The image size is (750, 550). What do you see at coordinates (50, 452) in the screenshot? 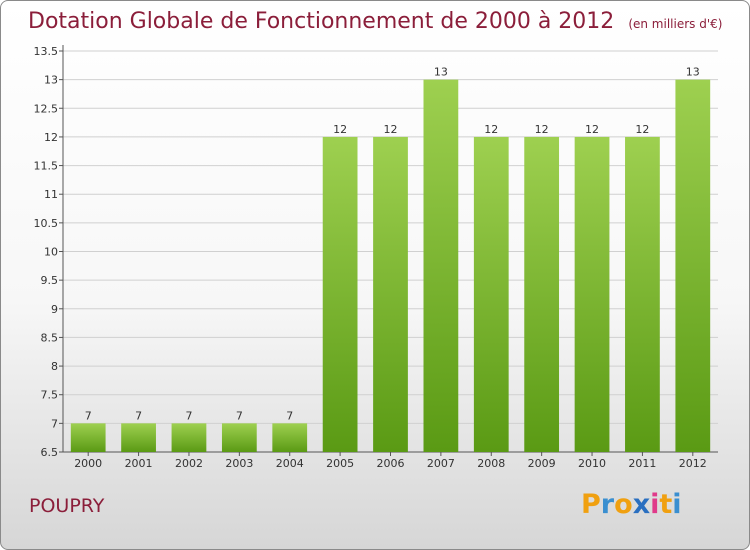
I see `y-tick-label: 6.5` at bounding box center [50, 452].